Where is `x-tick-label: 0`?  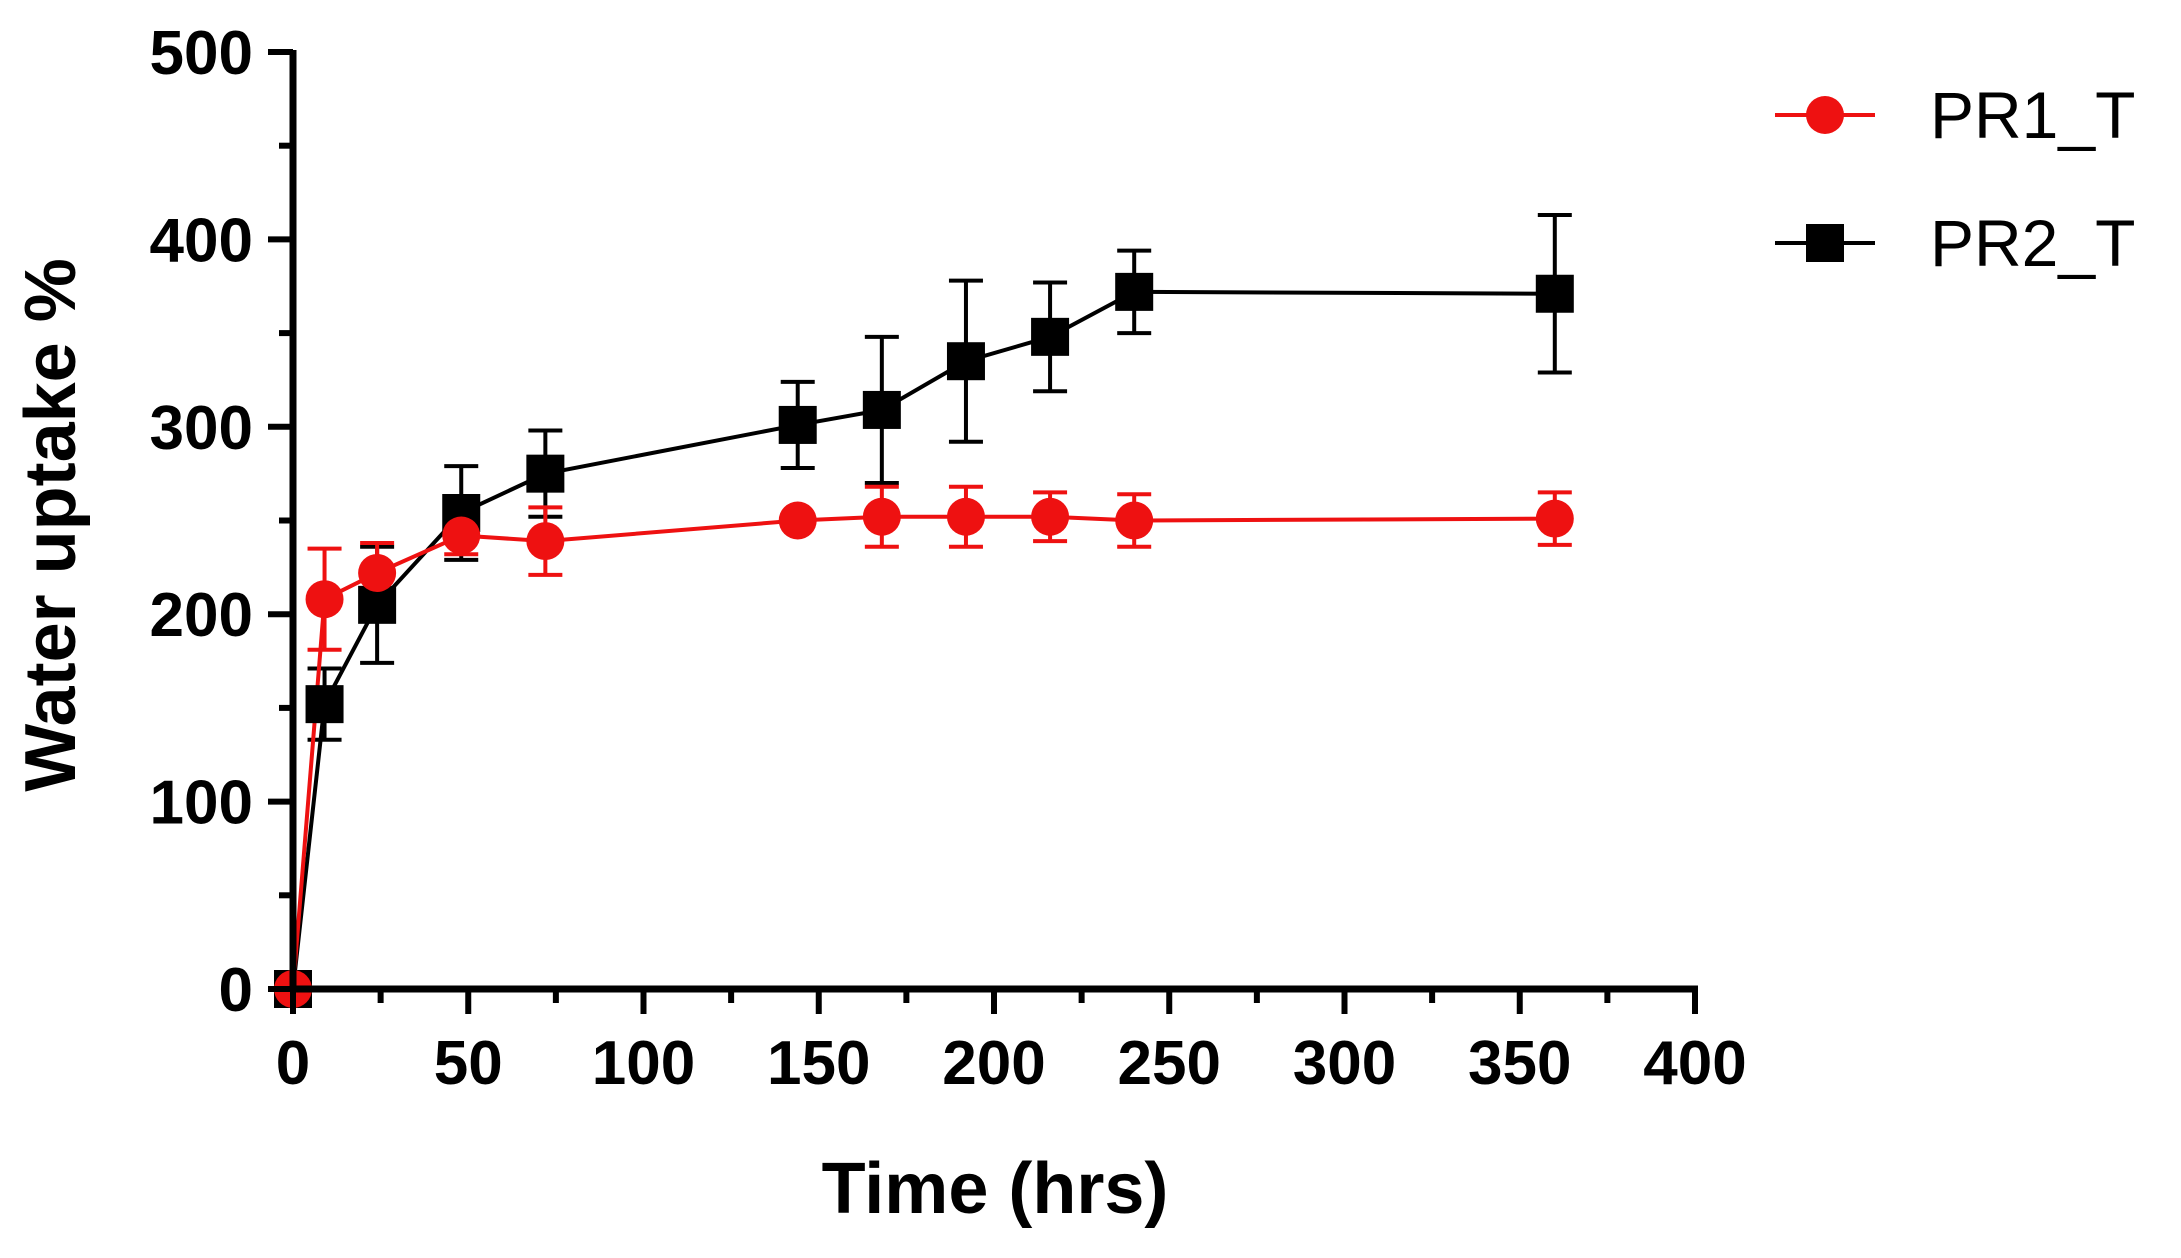 x-tick-label: 0 is located at coordinates (293, 1063).